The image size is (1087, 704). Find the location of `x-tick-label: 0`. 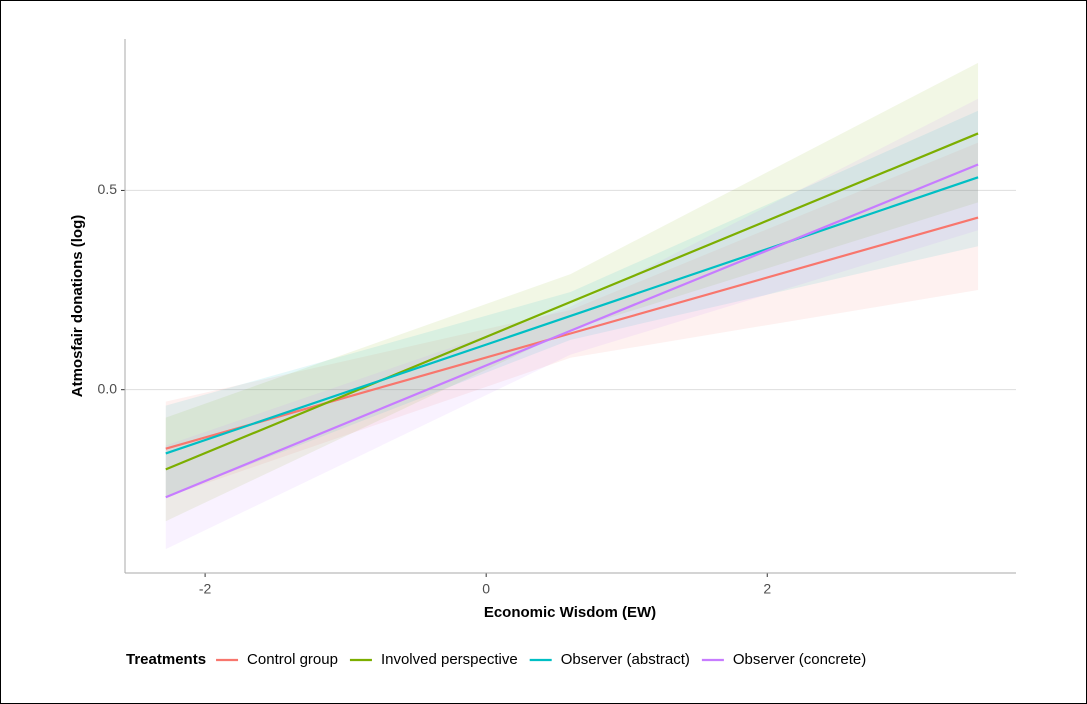

x-tick-label: 0 is located at coordinates (486, 589).